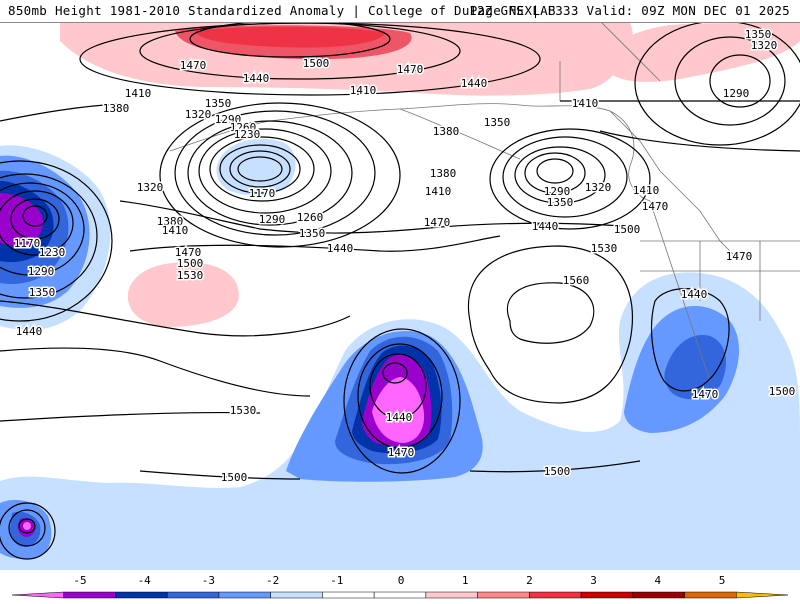 This screenshot has height=604, width=800. Describe the element at coordinates (695, 367) in the screenshot. I see `negative-anomaly-coast-deep` at that location.